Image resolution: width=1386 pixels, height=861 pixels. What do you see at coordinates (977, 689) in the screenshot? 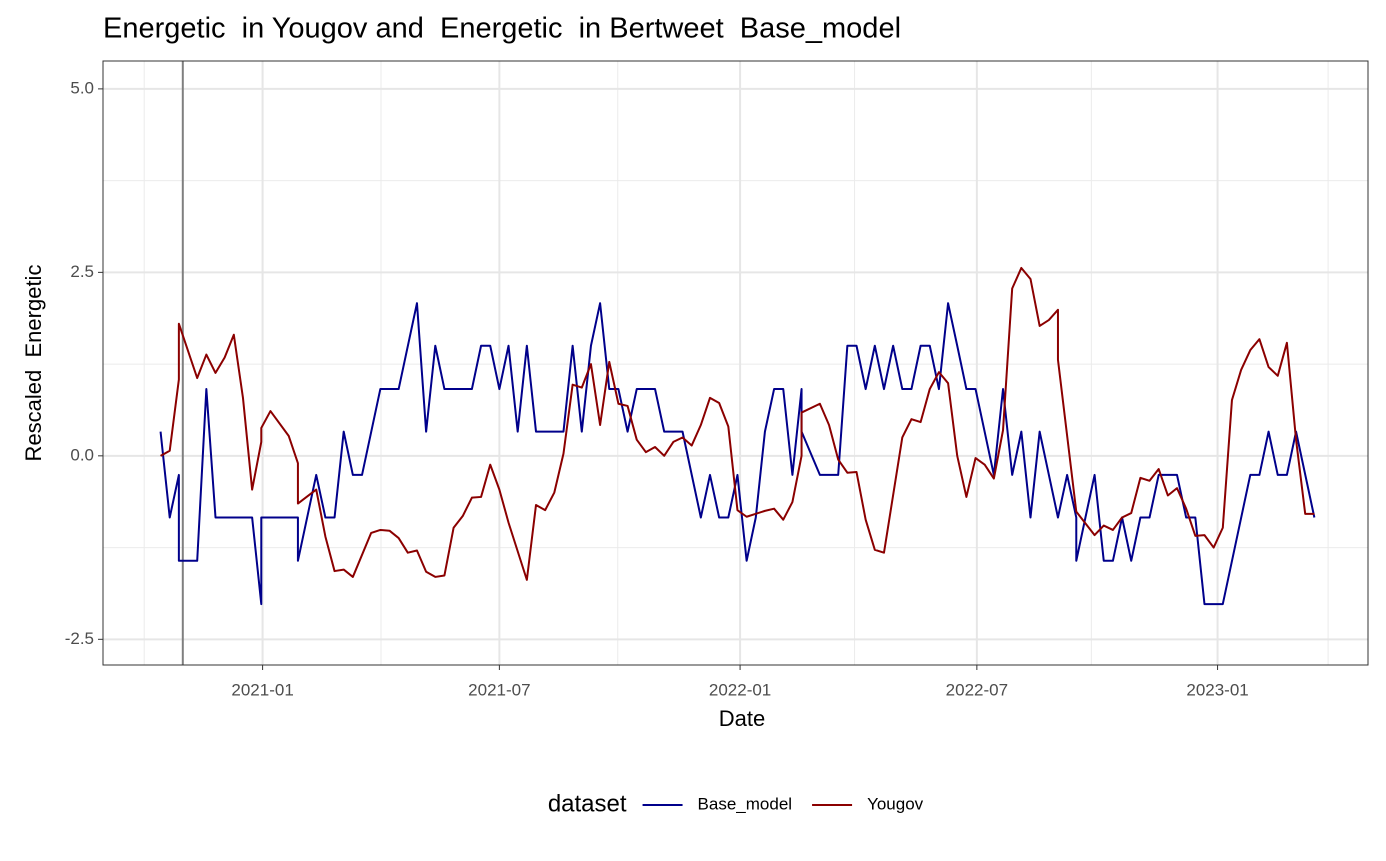
I see `x-tick-label: 2022-07` at bounding box center [977, 689].